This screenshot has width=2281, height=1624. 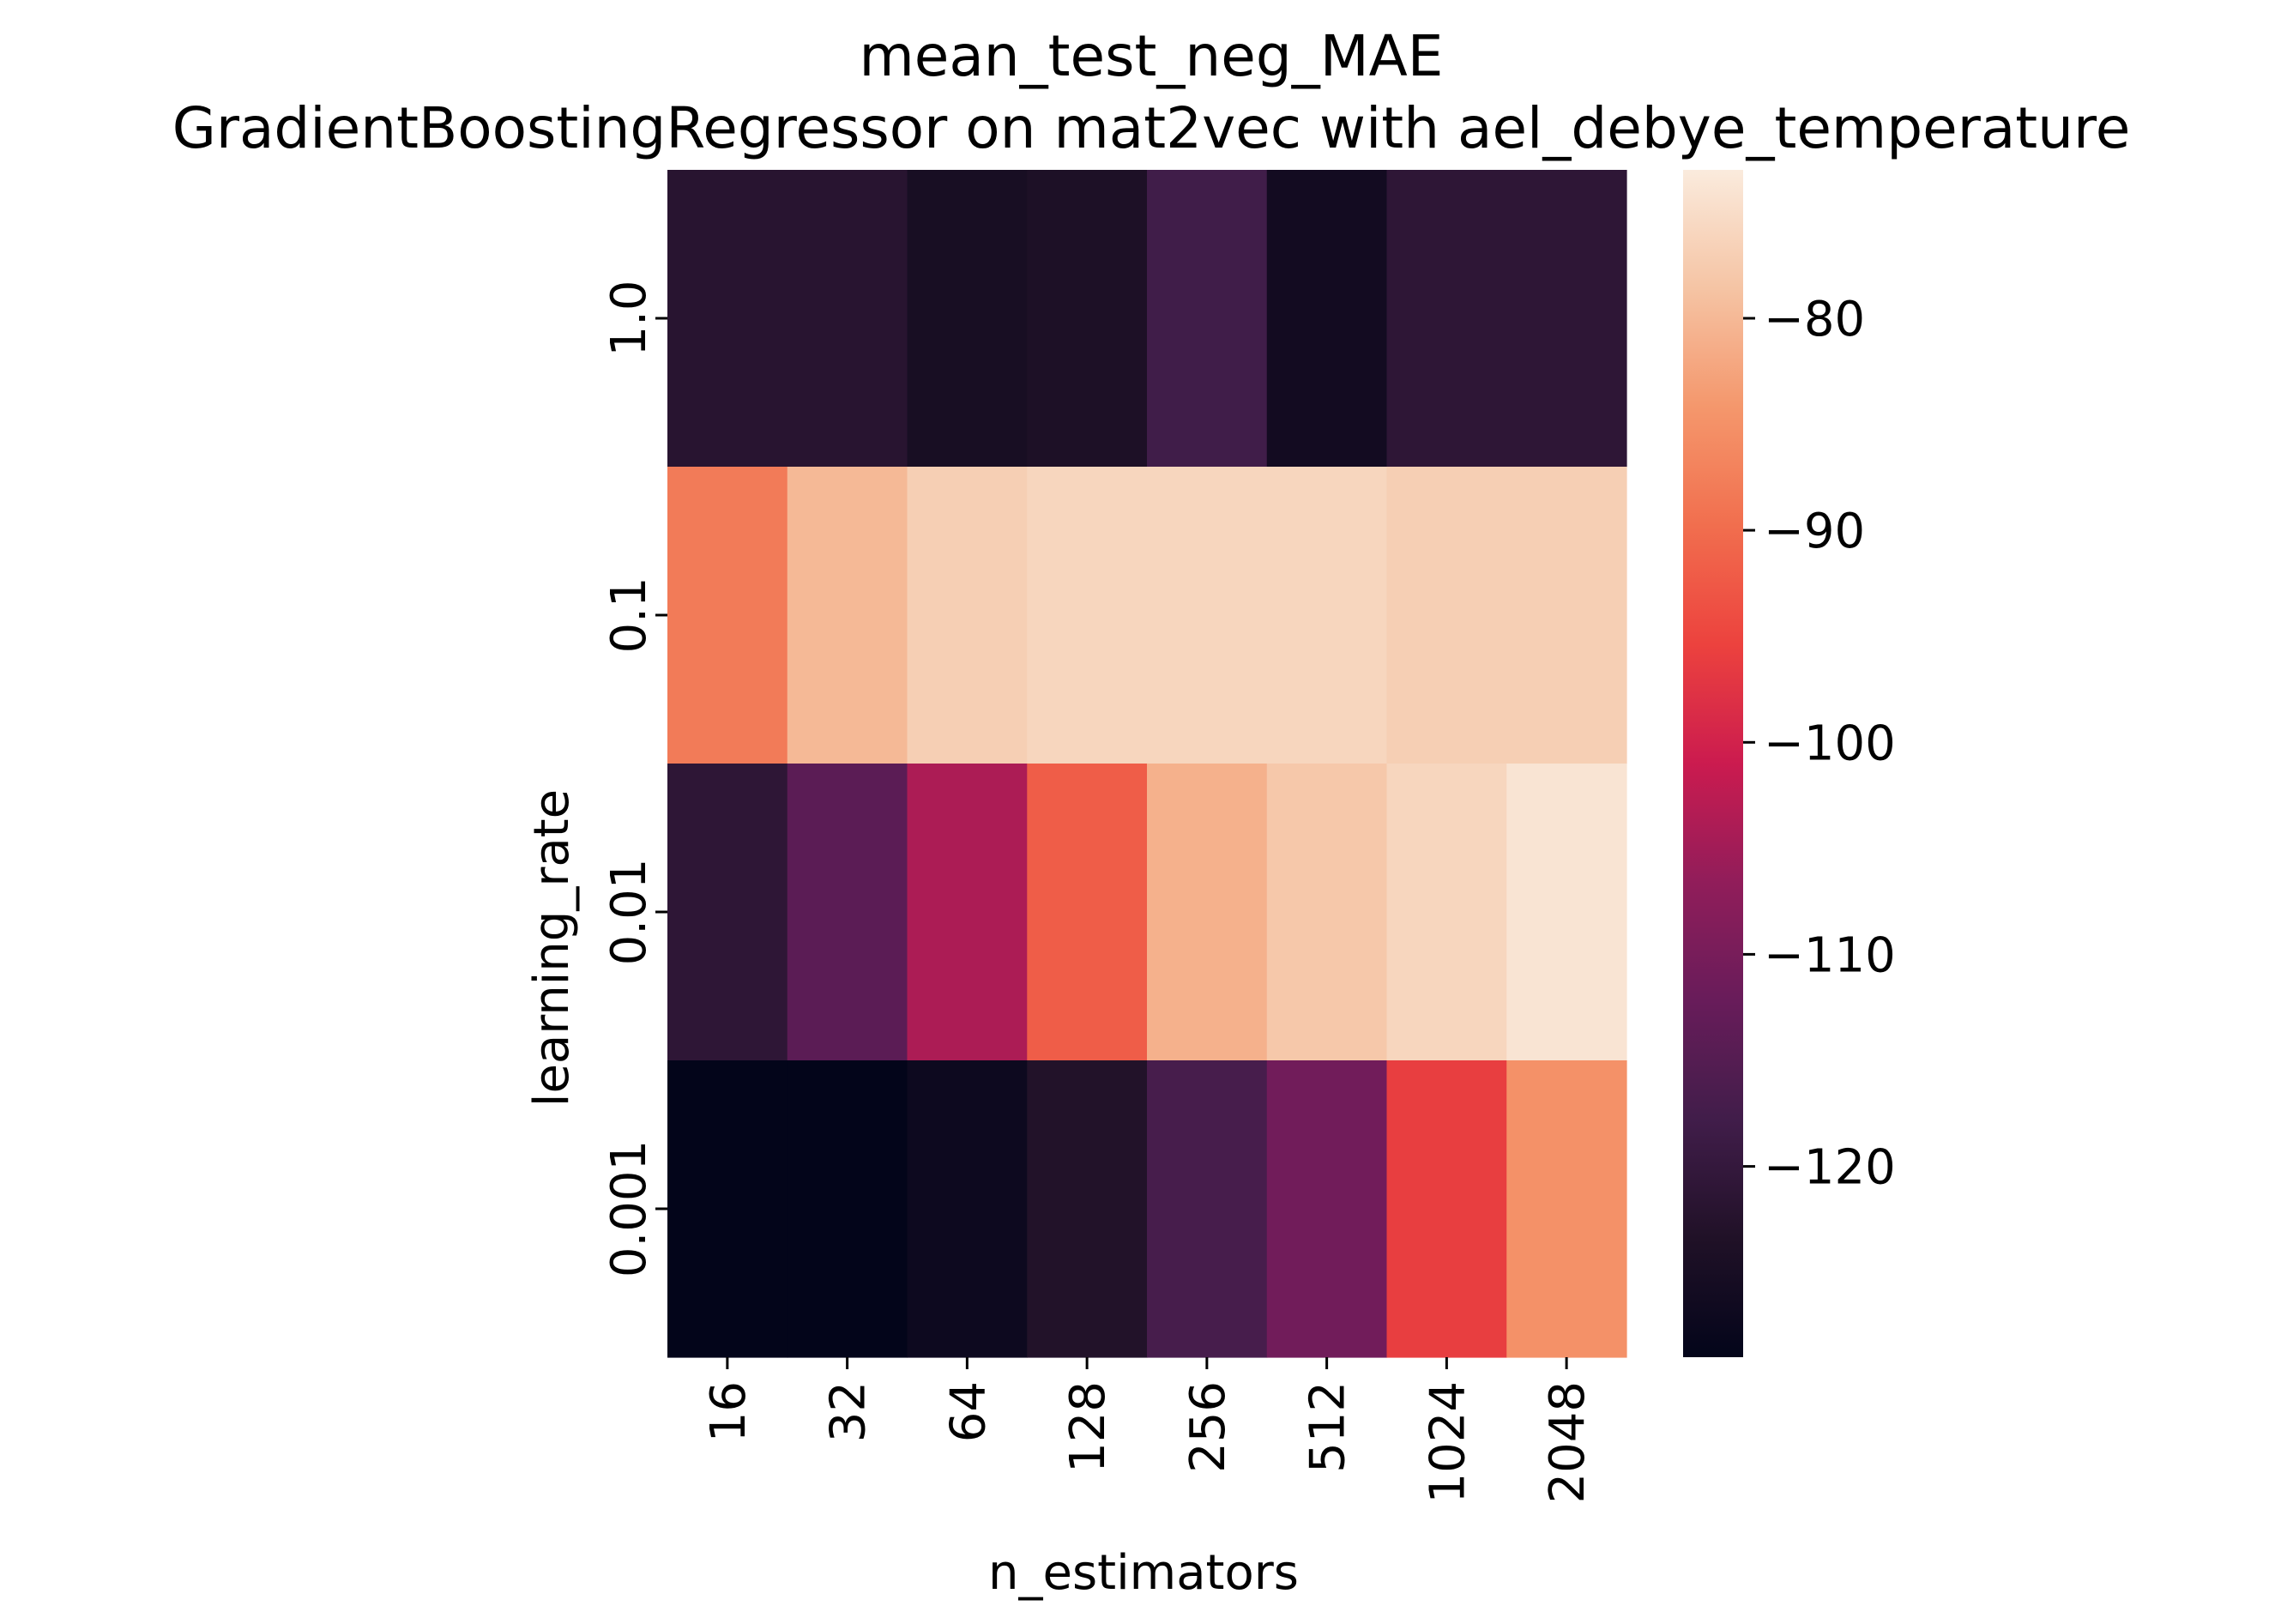 What do you see at coordinates (849, 1411) in the screenshot?
I see `x-tick-label: 32` at bounding box center [849, 1411].